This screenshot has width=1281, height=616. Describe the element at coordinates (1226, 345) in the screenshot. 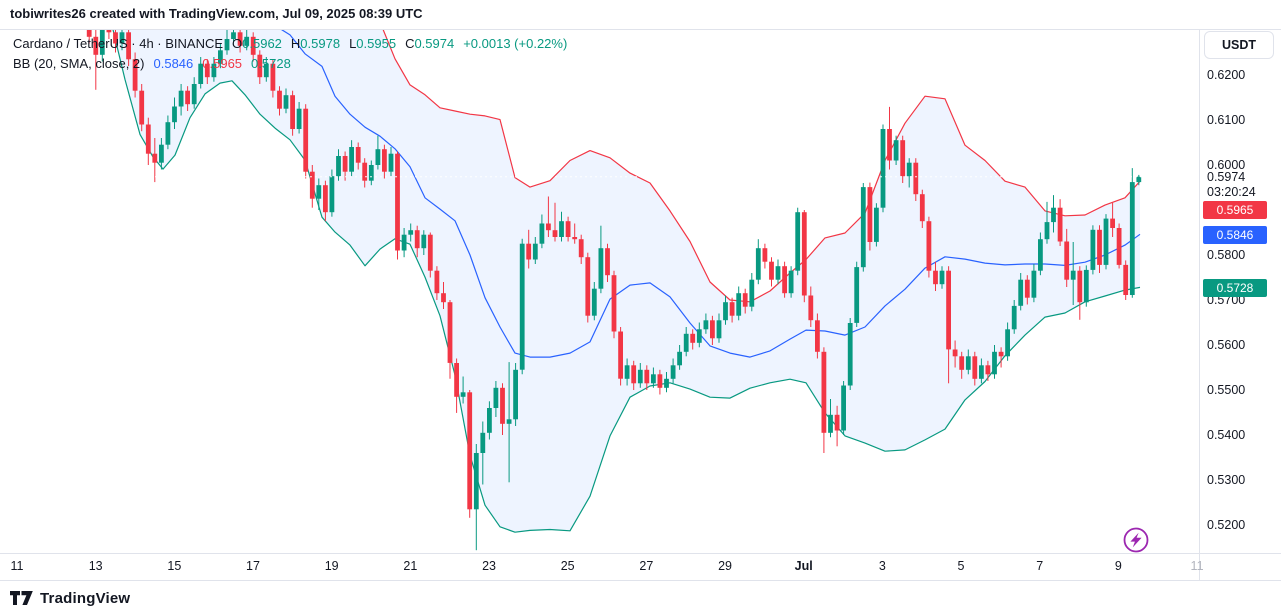

I see `price-axis-label: 0.5600` at that location.